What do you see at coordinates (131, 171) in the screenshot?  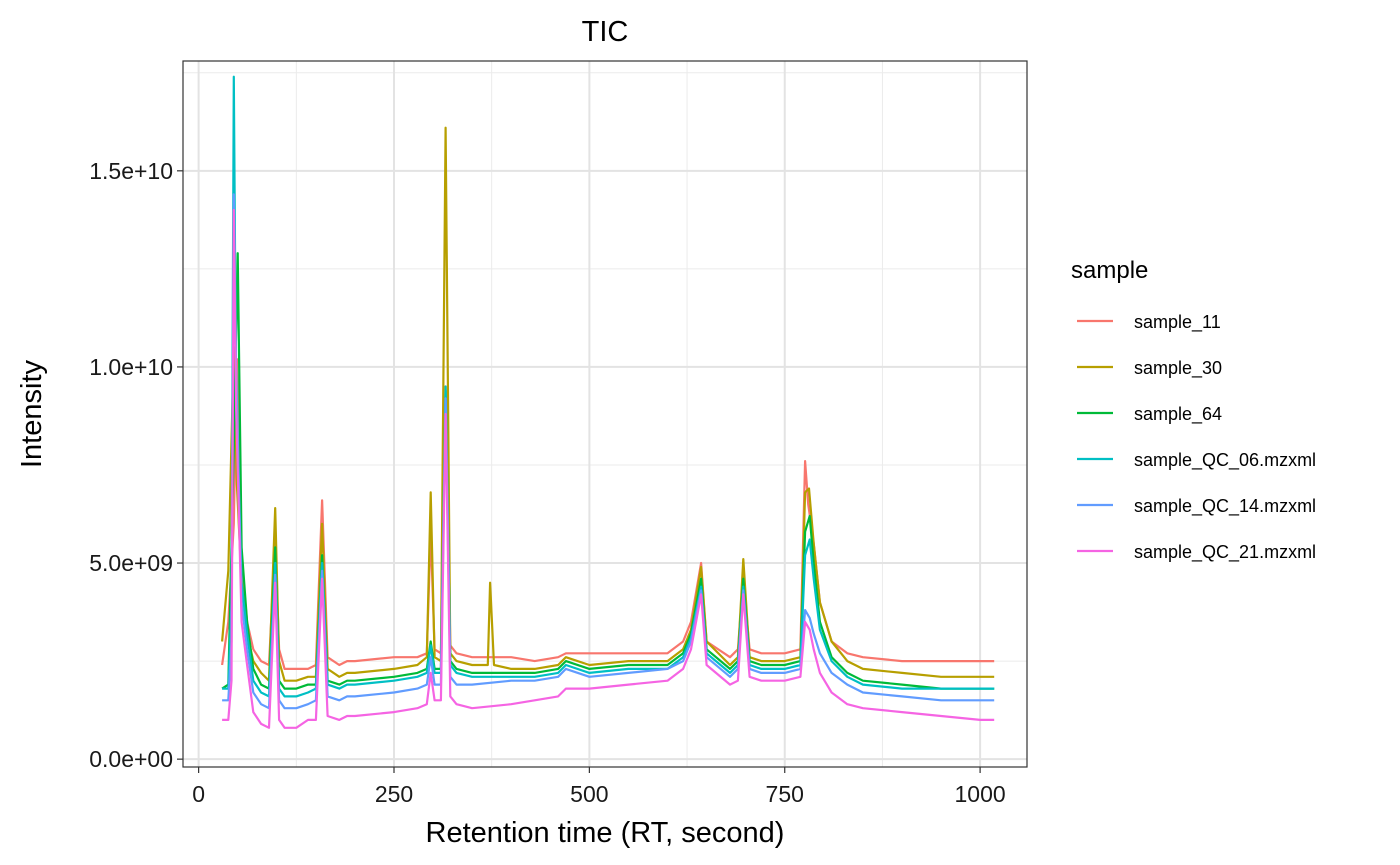 I see `y-tick-label: 1.5e+10` at bounding box center [131, 171].